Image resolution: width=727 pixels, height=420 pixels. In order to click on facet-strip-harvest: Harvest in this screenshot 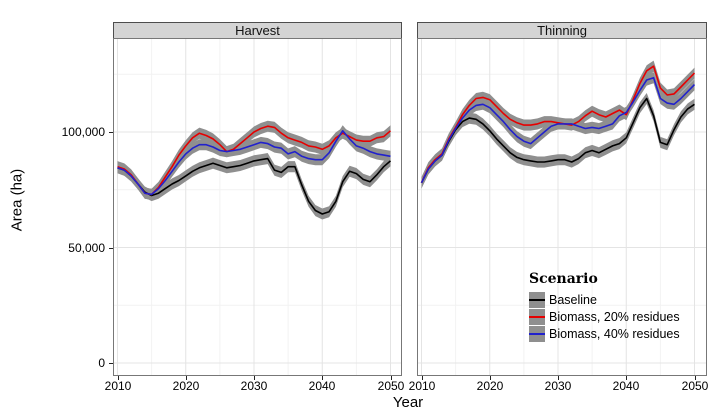, I will do `click(257, 30)`.